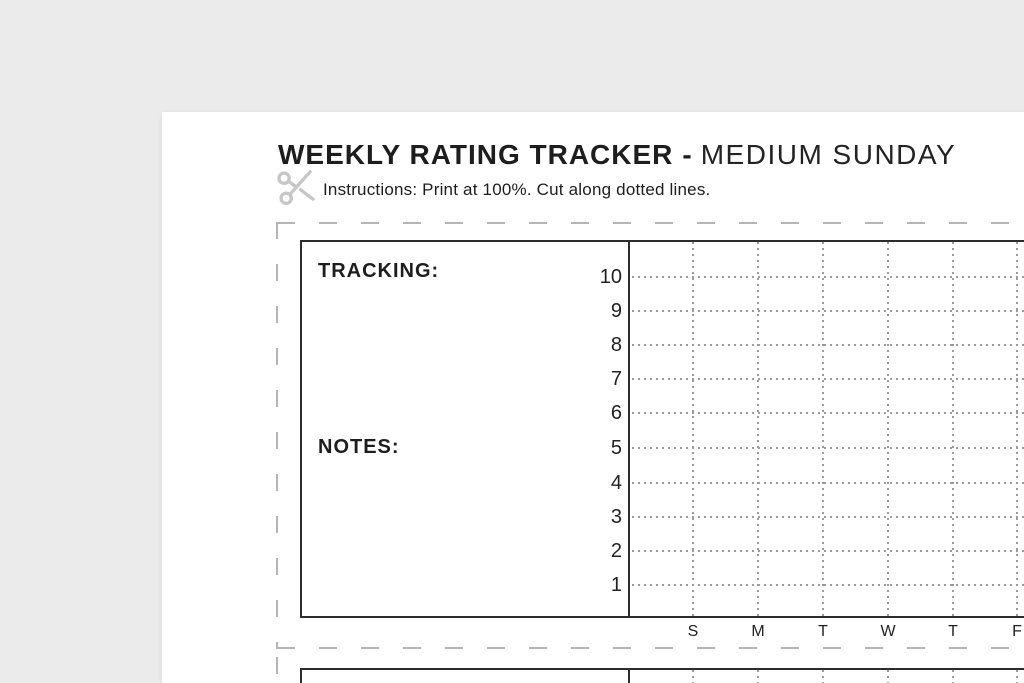 The height and width of the screenshot is (683, 1024). Describe the element at coordinates (616, 448) in the screenshot. I see `scale-value-5: 5` at that location.